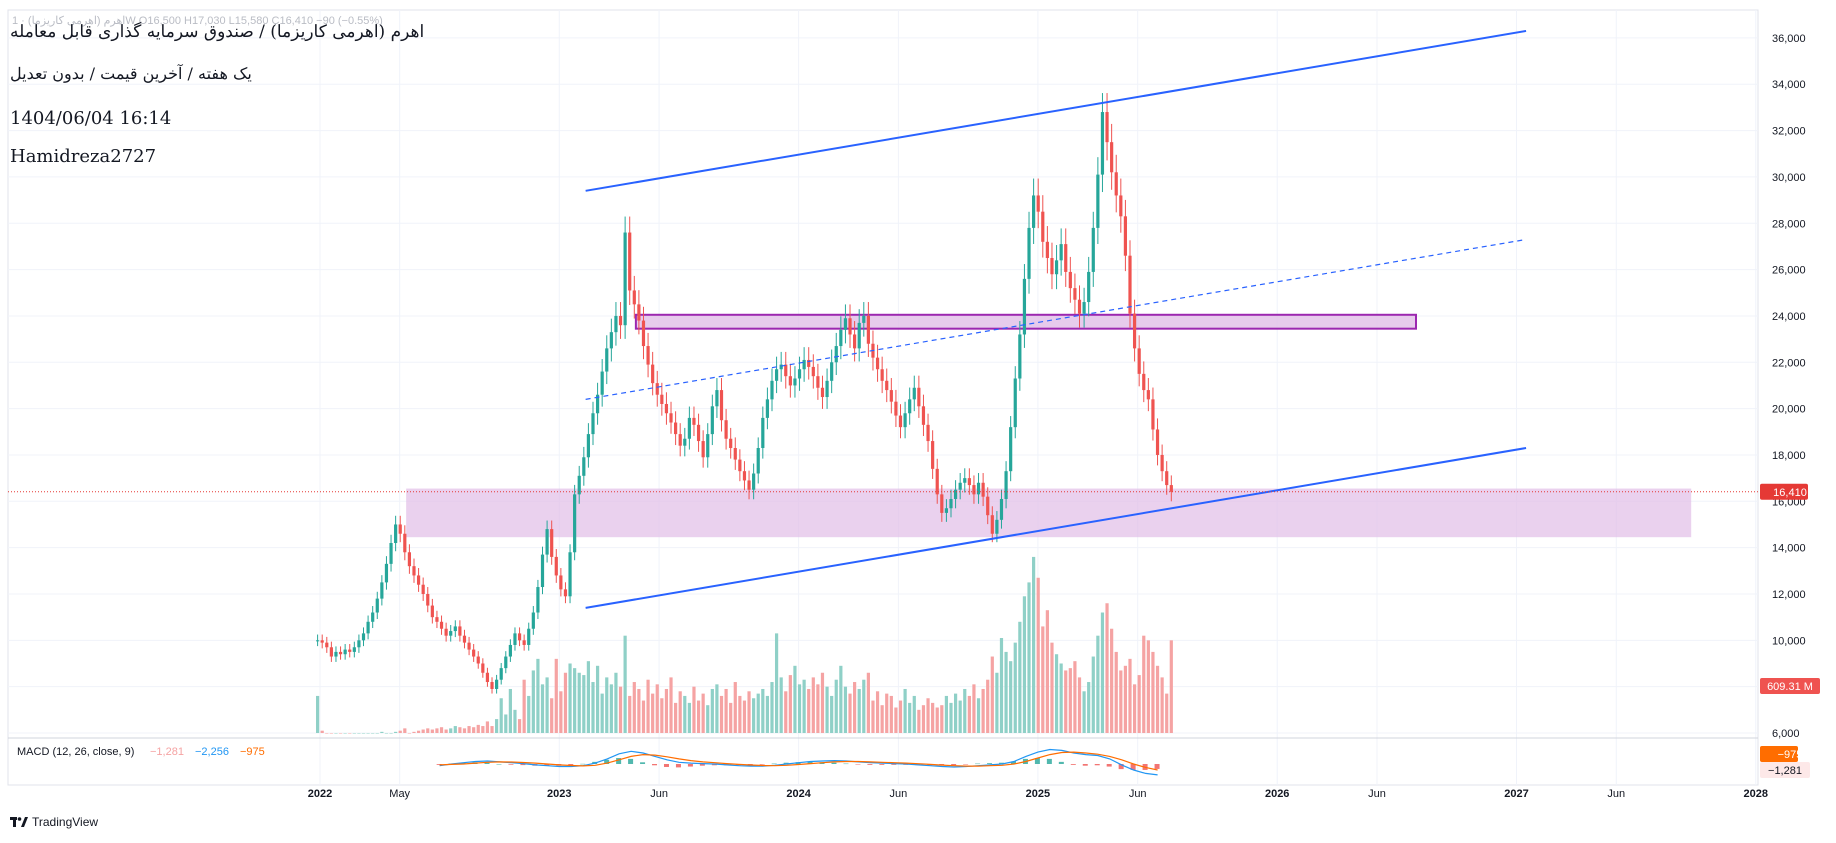 The image size is (1836, 843). I want to click on price-tick-label: 14,000, so click(1789, 549).